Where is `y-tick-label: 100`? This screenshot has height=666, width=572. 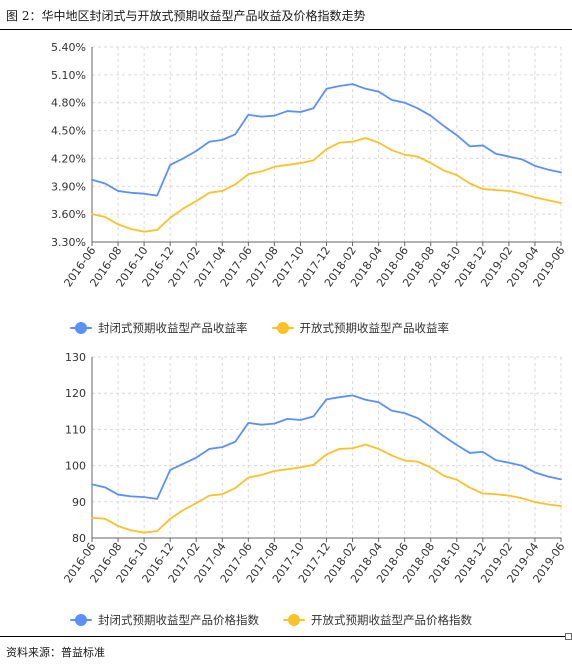
y-tick-label: 100 is located at coordinates (75, 466).